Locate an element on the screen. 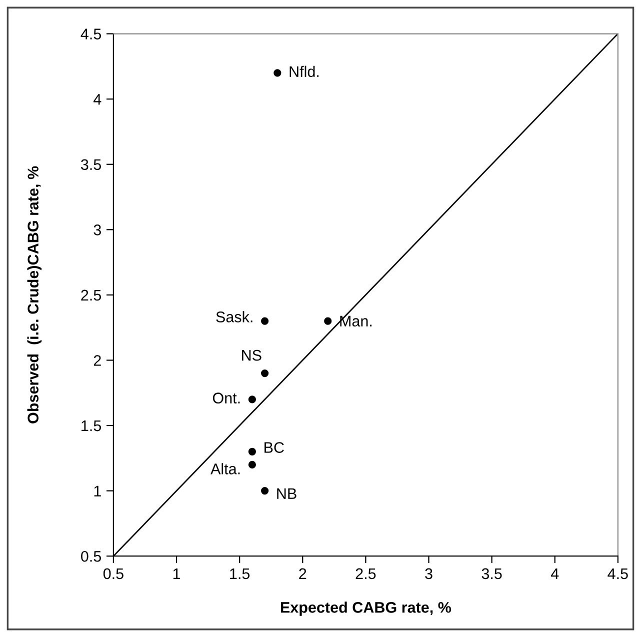  x-tick-label: 4 is located at coordinates (554, 573).